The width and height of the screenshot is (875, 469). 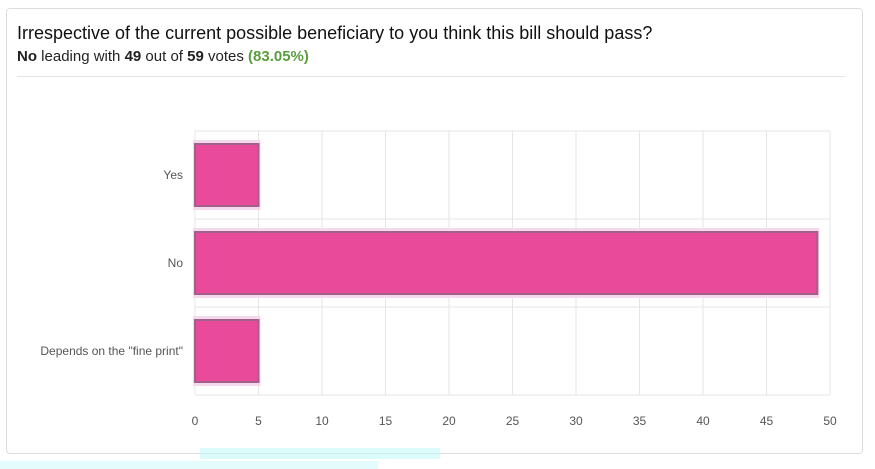 What do you see at coordinates (640, 421) in the screenshot?
I see `x-tick-label: 35` at bounding box center [640, 421].